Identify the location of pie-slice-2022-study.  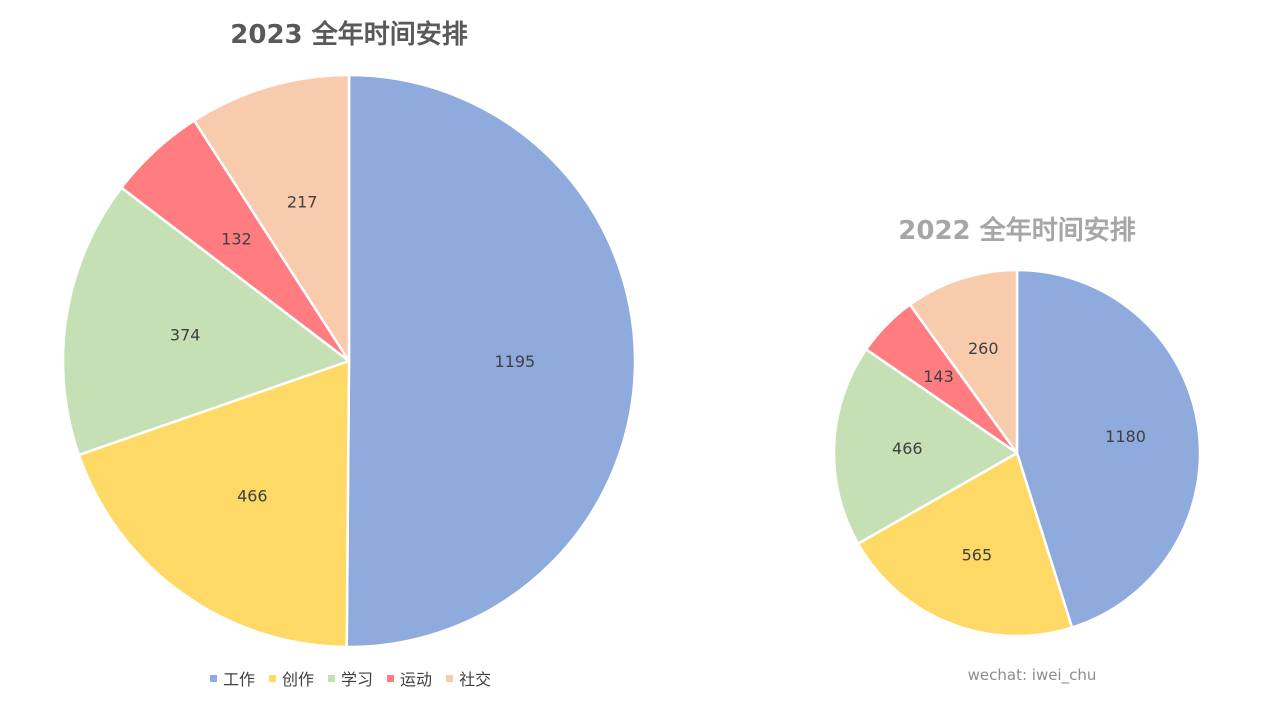
(925, 446).